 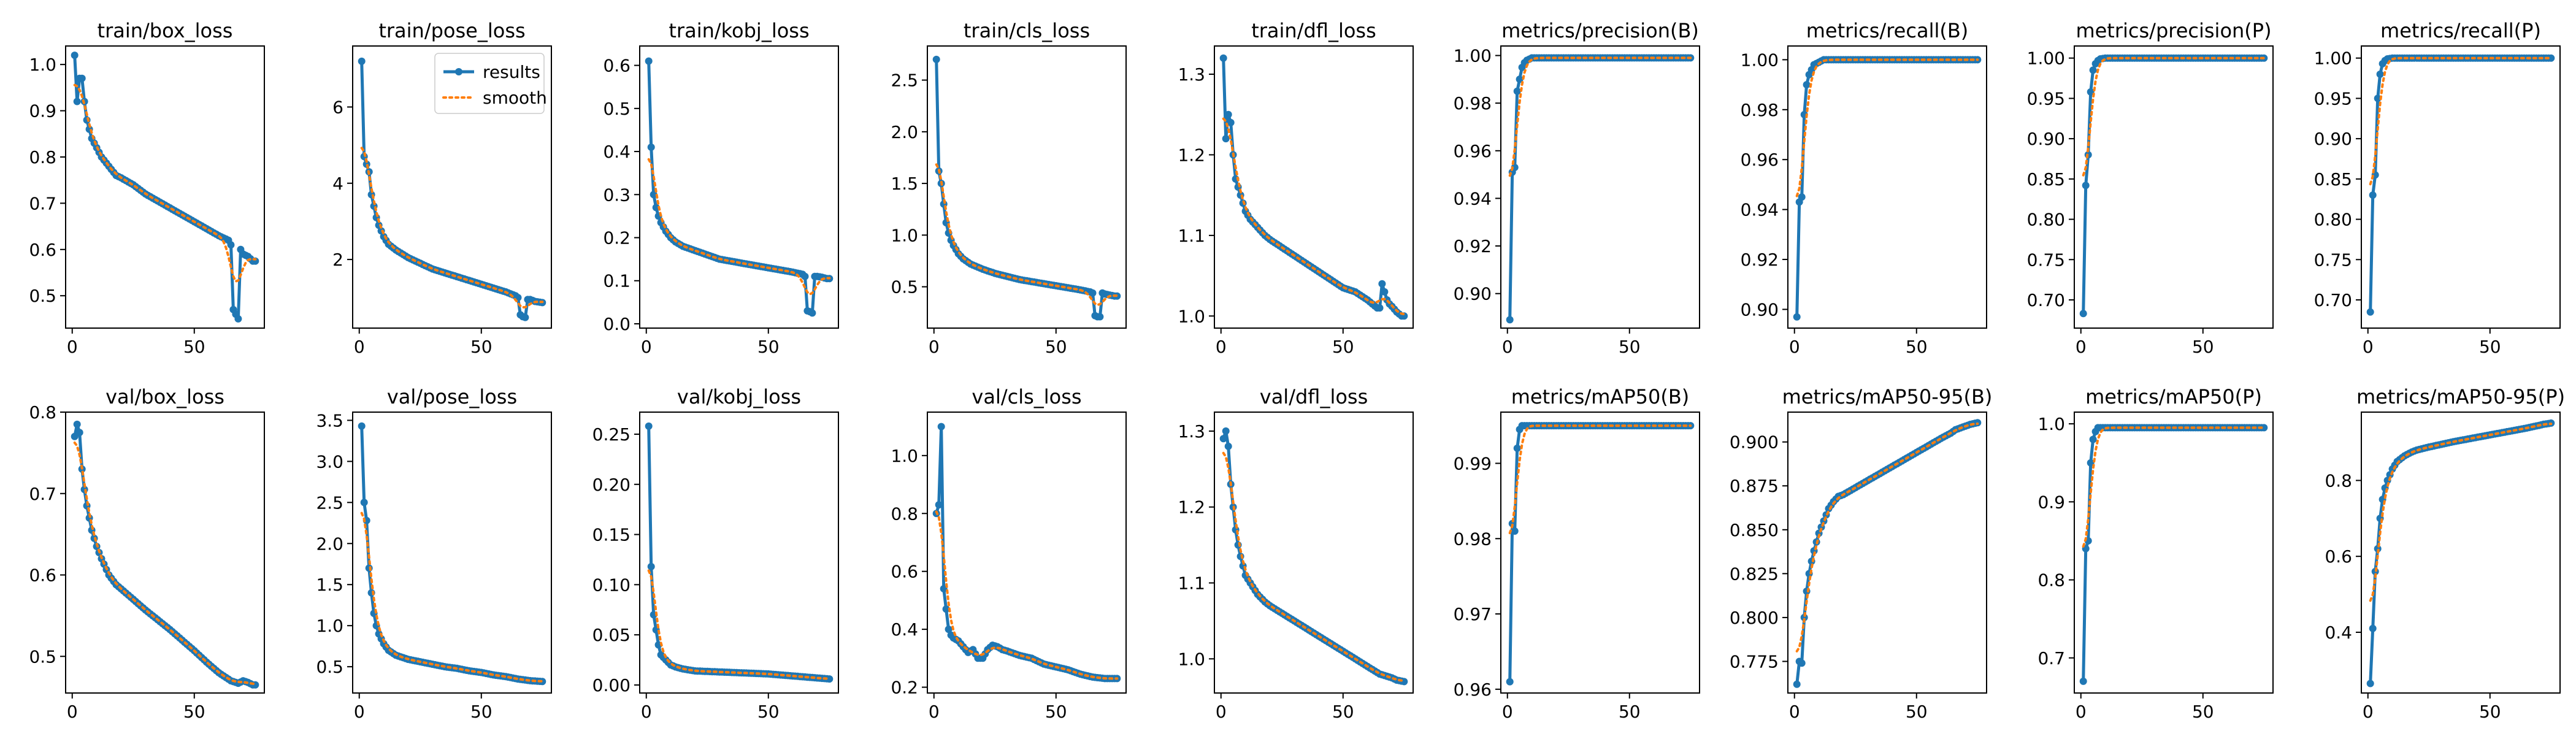 I want to click on y-tick-label: 1.1, so click(x=1191, y=236).